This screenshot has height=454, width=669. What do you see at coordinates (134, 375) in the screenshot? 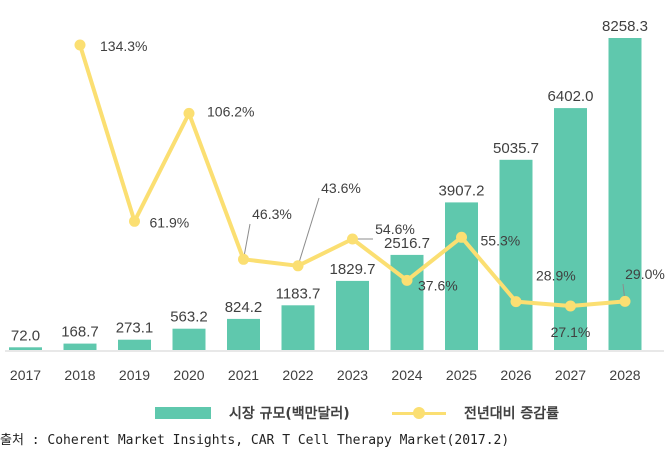
I see `x-tick-2019: 2019` at bounding box center [134, 375].